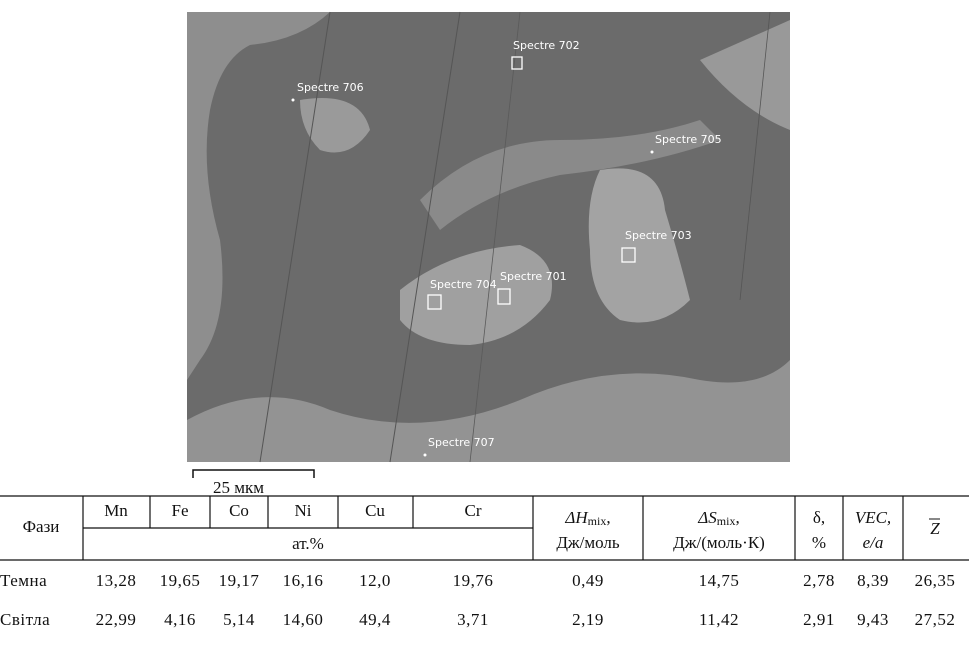 Image resolution: width=969 pixels, height=657 pixels. Describe the element at coordinates (935, 619) in the screenshot. I see `table-cell: 27,52` at that location.